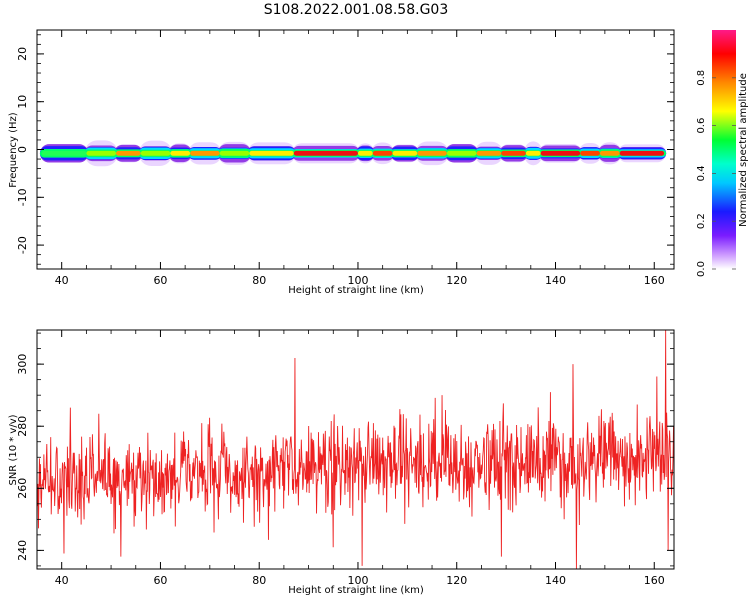  Describe the element at coordinates (357, 580) in the screenshot. I see `snr-x-tick-label: 100` at that location.